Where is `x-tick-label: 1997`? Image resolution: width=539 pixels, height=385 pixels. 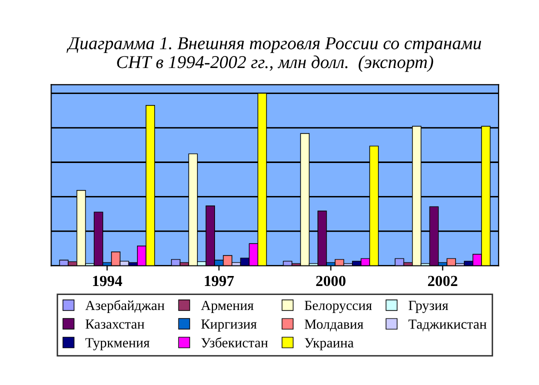
x-tick-label: 1997 is located at coordinates (219, 281).